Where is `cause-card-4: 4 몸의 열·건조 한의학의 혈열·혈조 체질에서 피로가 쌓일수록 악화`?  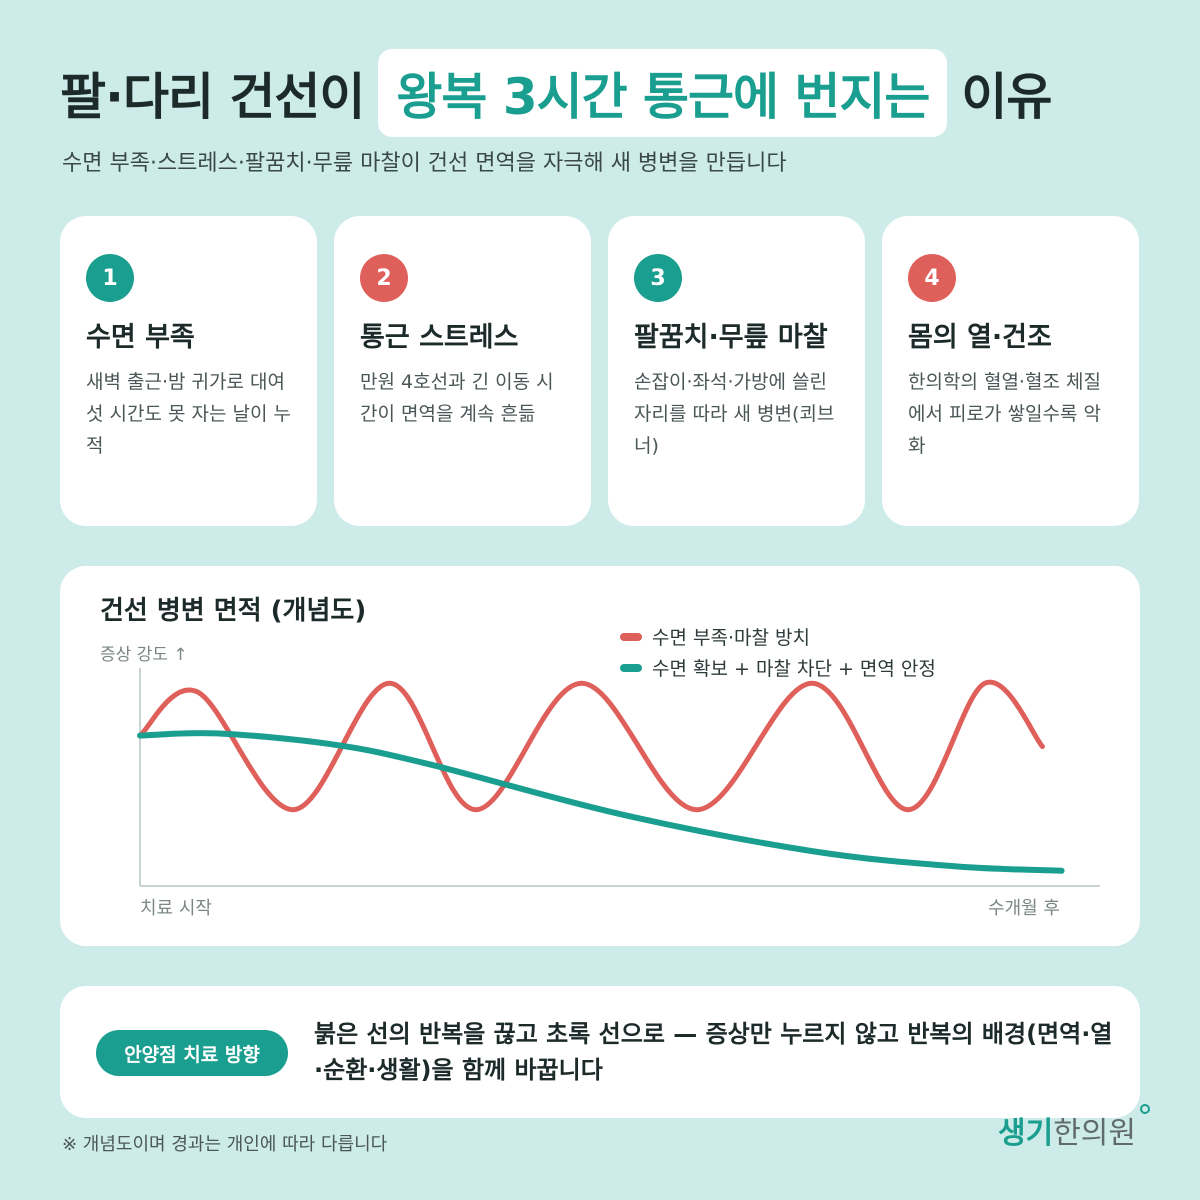 cause-card-4: 4 몸의 열·건조 한의학의 혈열·혈조 체질에서 피로가 쌓일수록 악화 is located at coordinates (1010, 371).